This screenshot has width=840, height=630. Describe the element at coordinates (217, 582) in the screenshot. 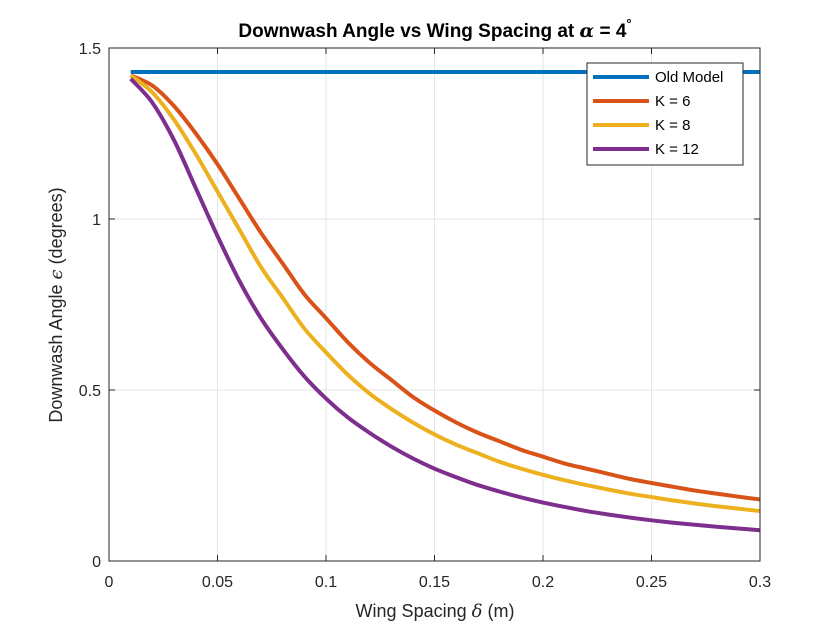

I see `x-tick-label: 0.05` at that location.